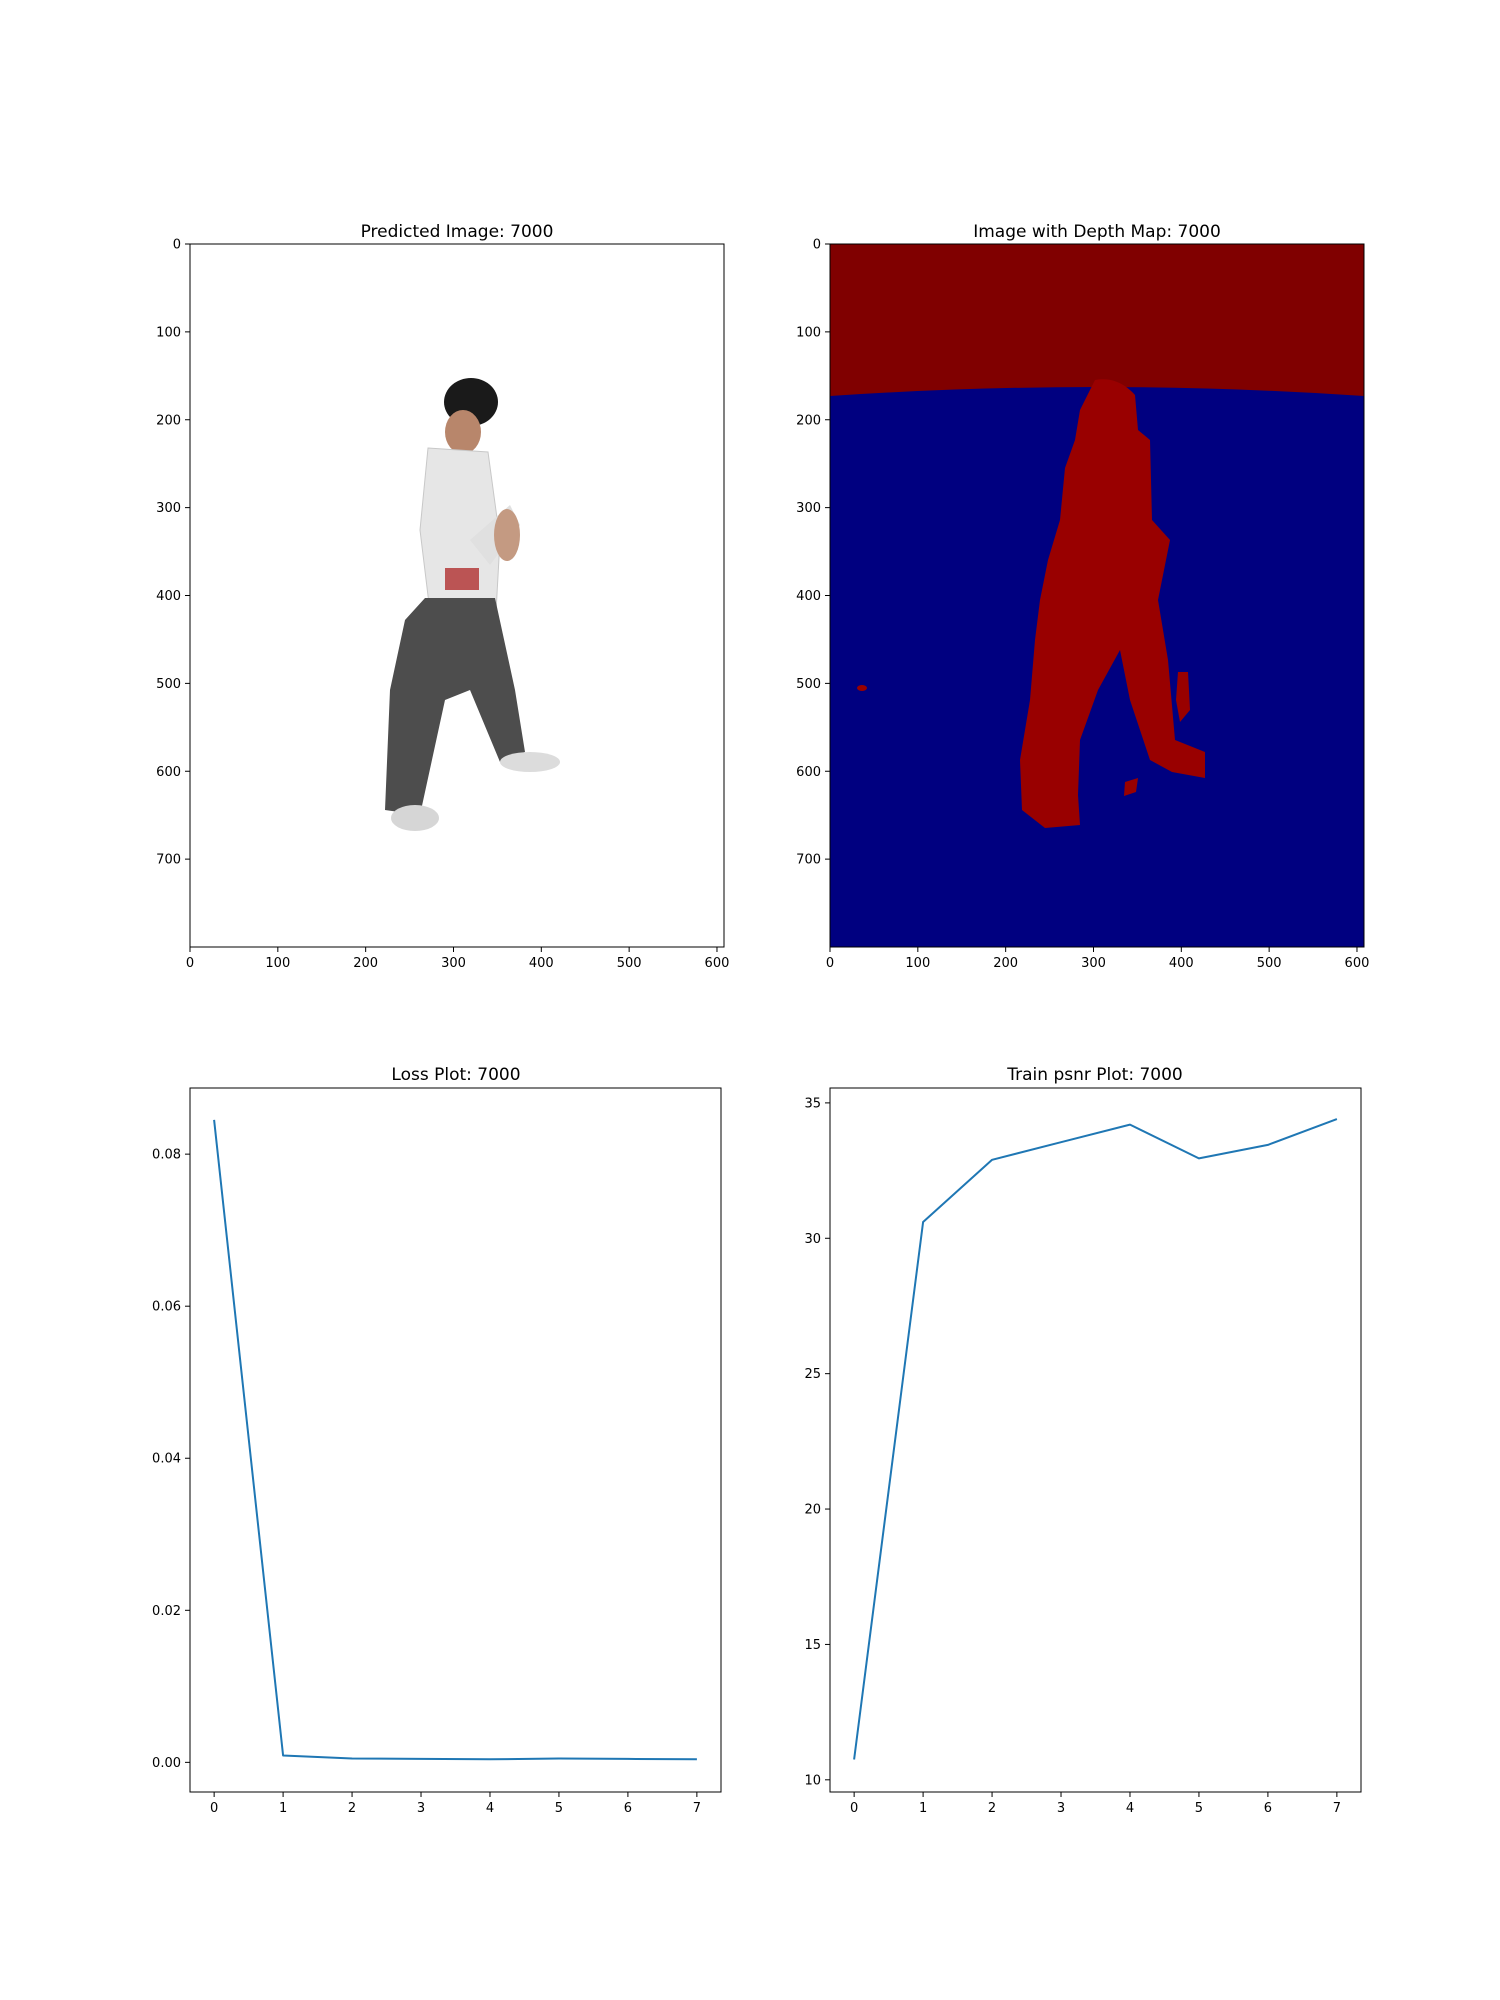 This screenshot has width=1500, height=2000. I want to click on y-tick-label: 0.02, so click(166, 1611).